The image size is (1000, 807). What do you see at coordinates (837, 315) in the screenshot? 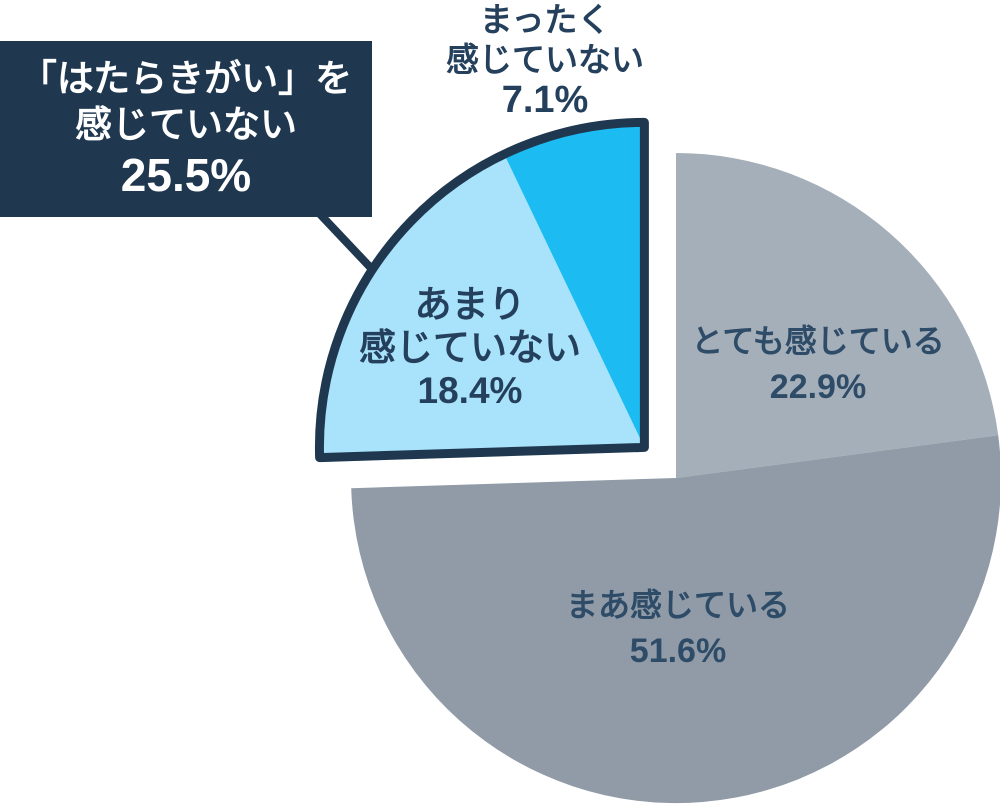
I see `pie-slice-very` at bounding box center [837, 315].